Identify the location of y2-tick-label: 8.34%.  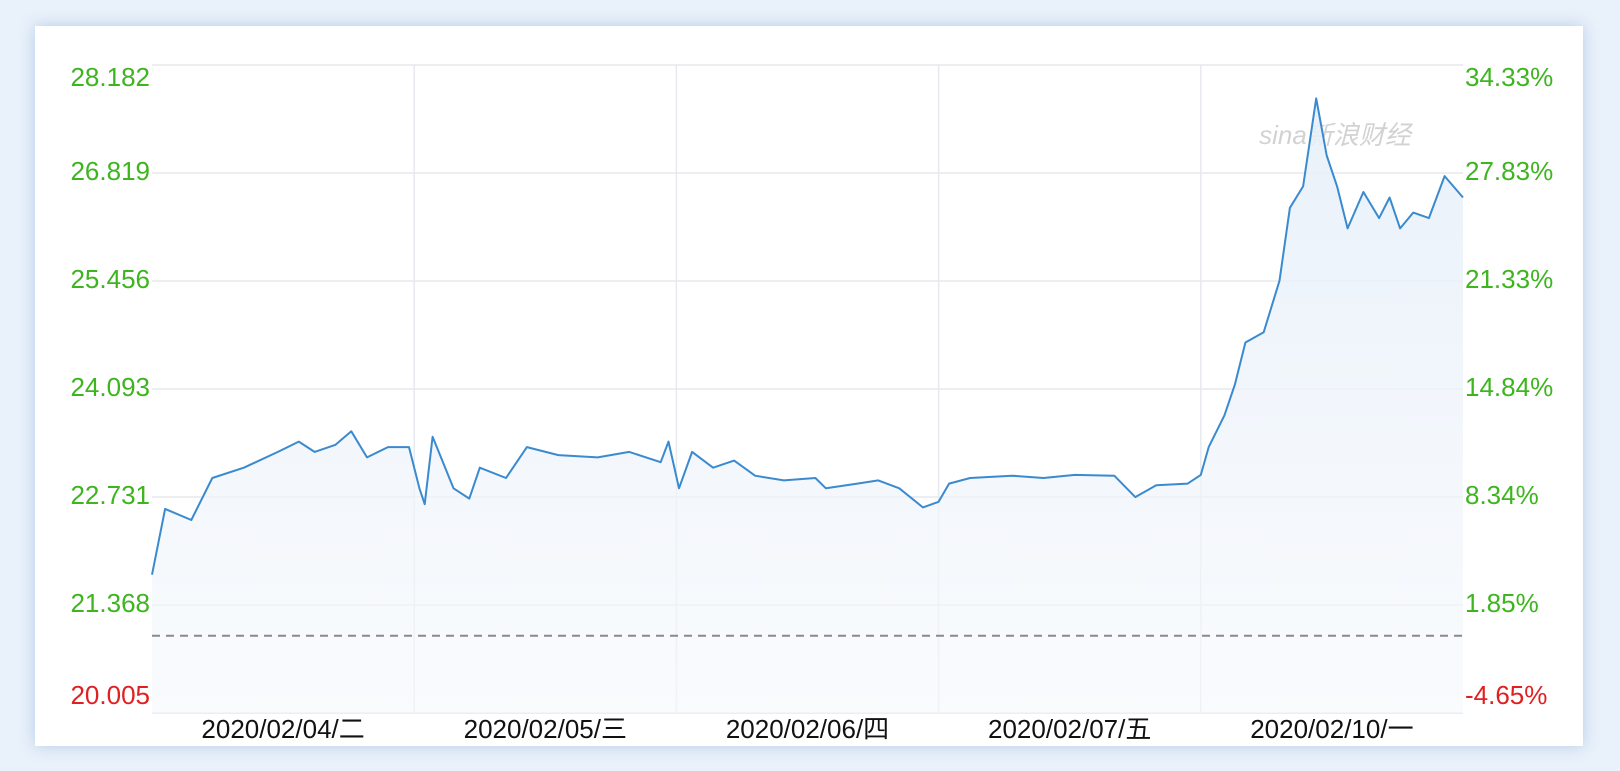
(1502, 495).